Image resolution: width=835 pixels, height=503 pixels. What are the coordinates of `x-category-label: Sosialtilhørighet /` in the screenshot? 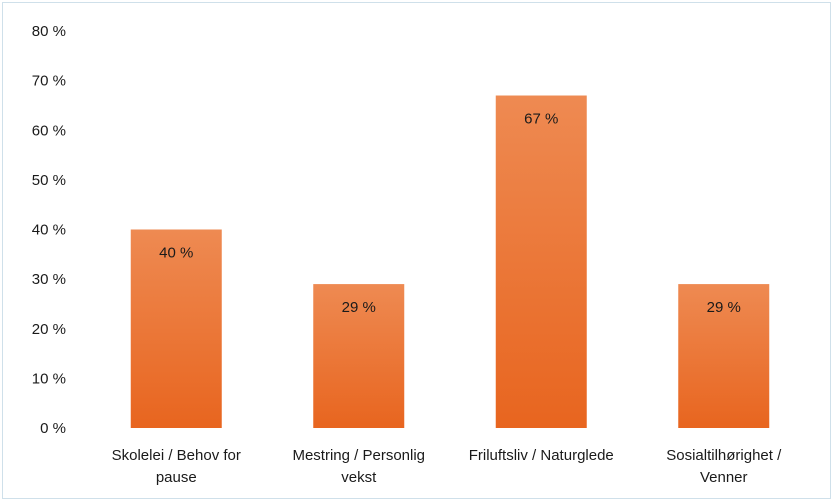 It's located at (724, 455).